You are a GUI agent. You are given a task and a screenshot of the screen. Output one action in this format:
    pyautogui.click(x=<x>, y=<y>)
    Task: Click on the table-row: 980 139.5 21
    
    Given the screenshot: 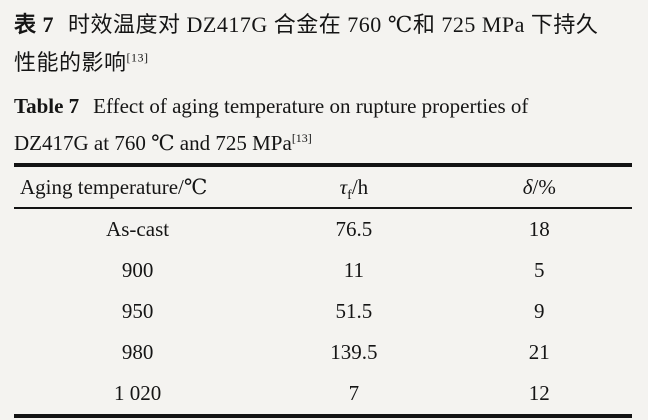 What is the action you would take?
    pyautogui.click(x=323, y=352)
    